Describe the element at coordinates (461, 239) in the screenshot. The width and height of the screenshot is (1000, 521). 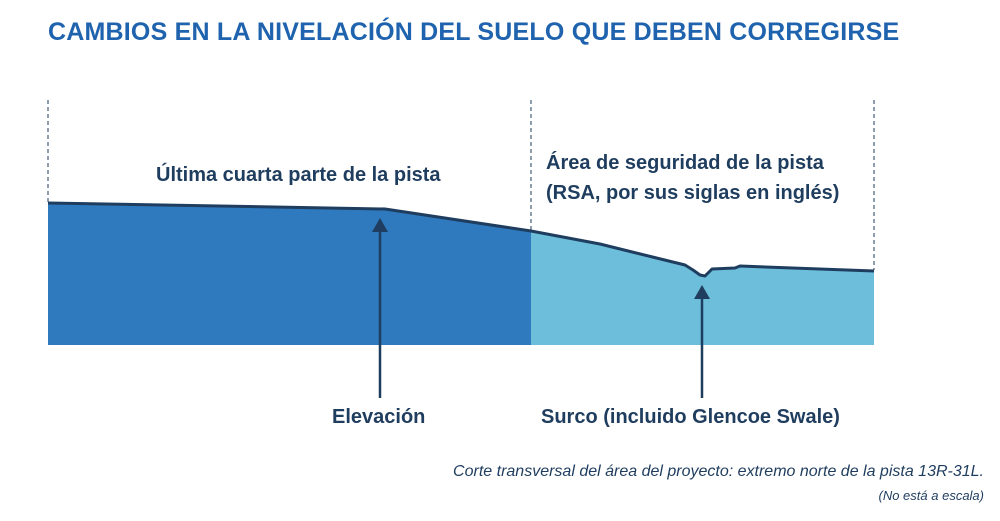
I see `ground-profile-line` at that location.